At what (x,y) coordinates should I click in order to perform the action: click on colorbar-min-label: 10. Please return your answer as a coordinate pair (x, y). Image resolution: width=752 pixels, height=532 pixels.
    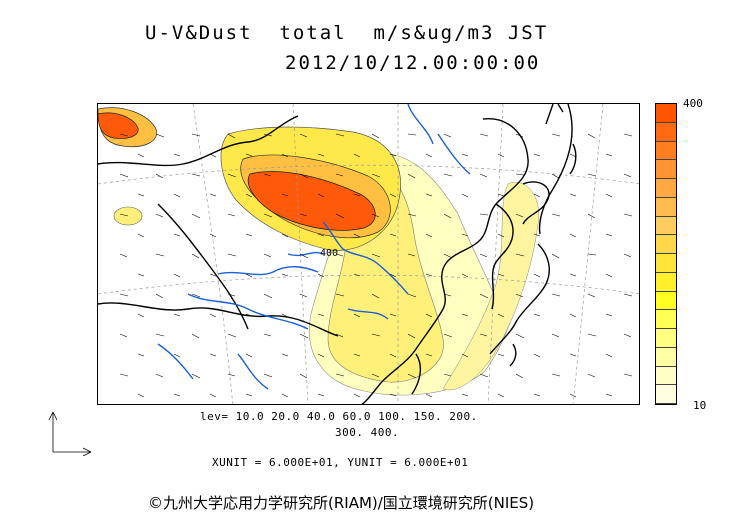
    Looking at the image, I should click on (700, 405).